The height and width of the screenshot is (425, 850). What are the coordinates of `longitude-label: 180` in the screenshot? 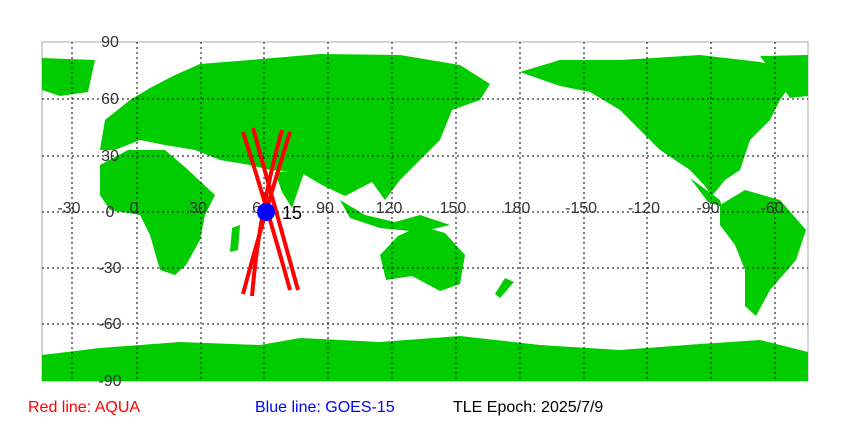 It's located at (517, 208).